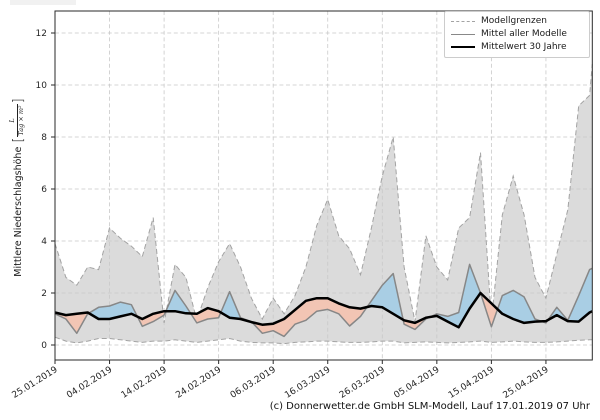  I want to click on x-tick-label: 14.02.2019, so click(144, 383).